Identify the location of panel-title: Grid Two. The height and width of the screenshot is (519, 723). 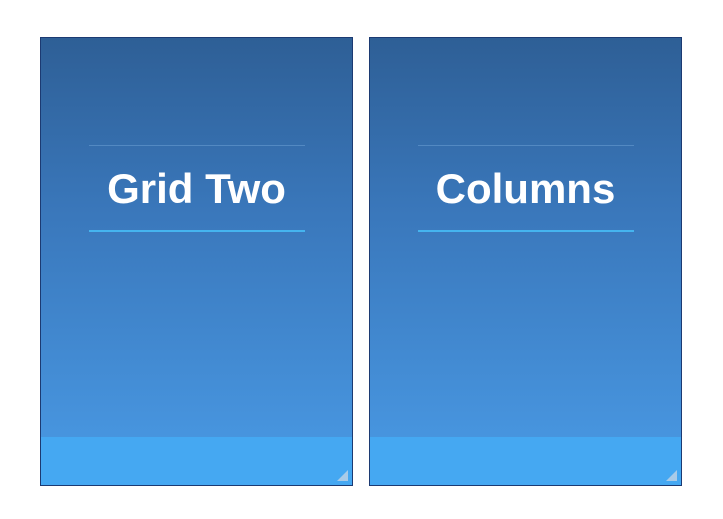
(196, 188).